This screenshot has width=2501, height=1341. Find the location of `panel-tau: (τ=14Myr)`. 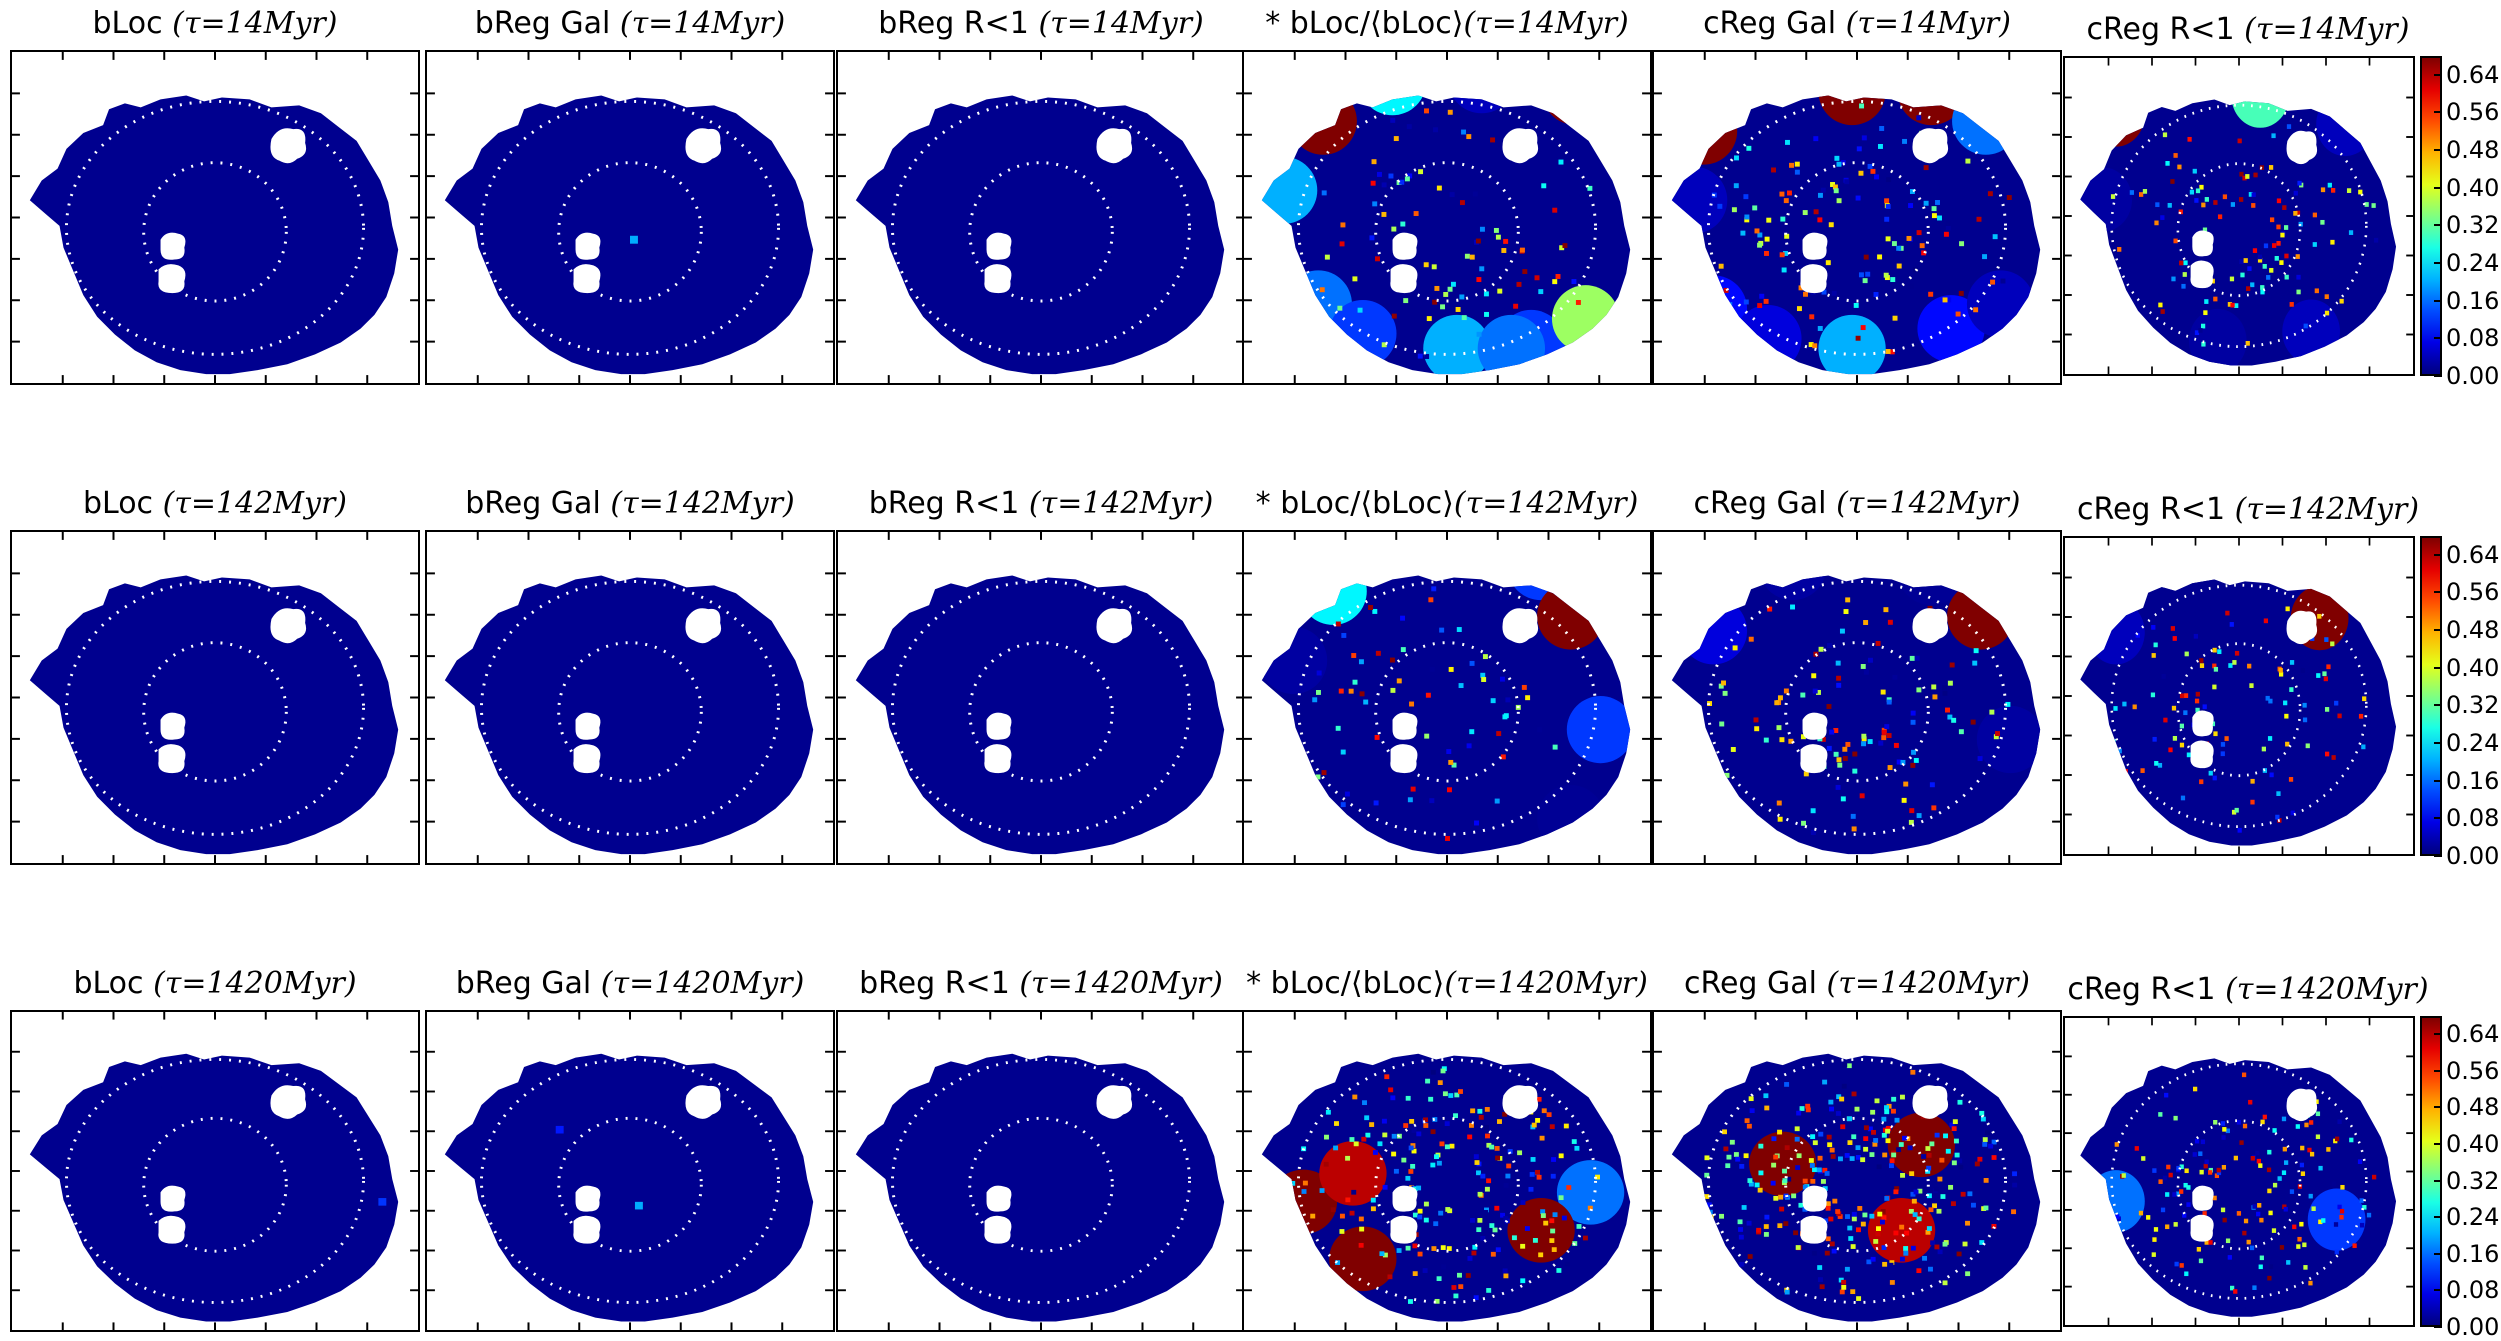

panel-tau: (τ=14Myr) is located at coordinates (702, 23).